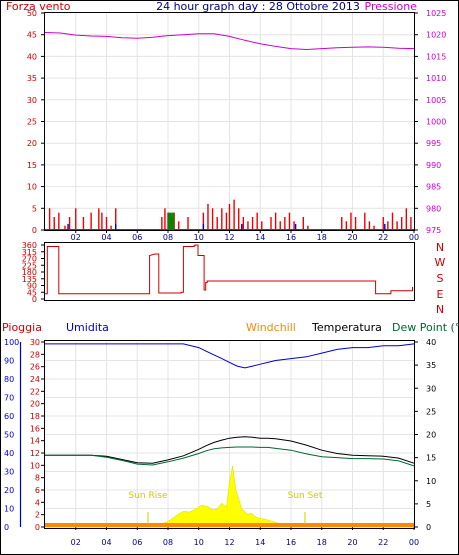 Image resolution: width=459 pixels, height=555 pixels. What do you see at coordinates (9, 398) in the screenshot?
I see `humidity-tick-label: 70` at bounding box center [9, 398].